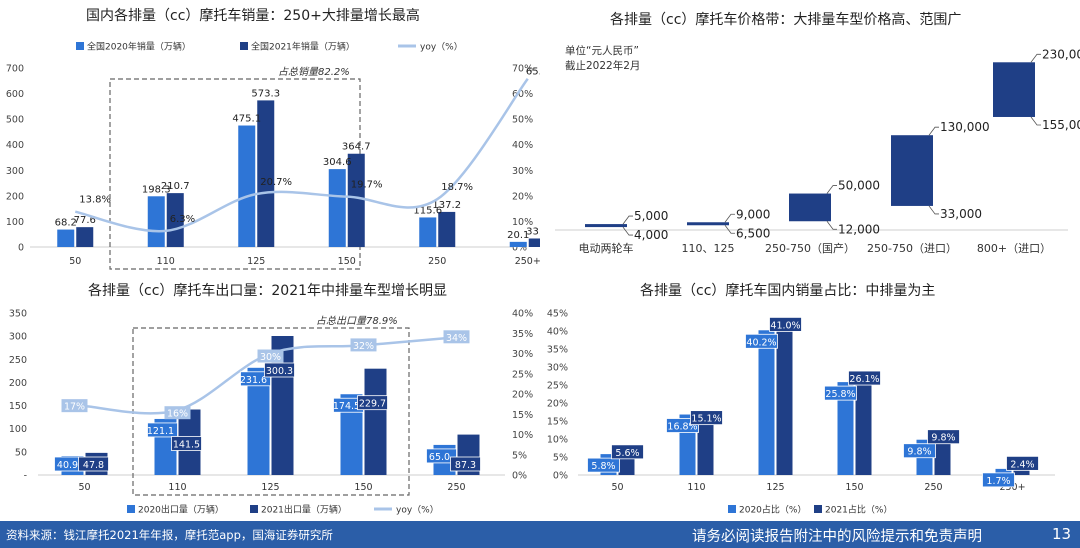  I want to click on y-tick-label: 30%, so click(557, 368).